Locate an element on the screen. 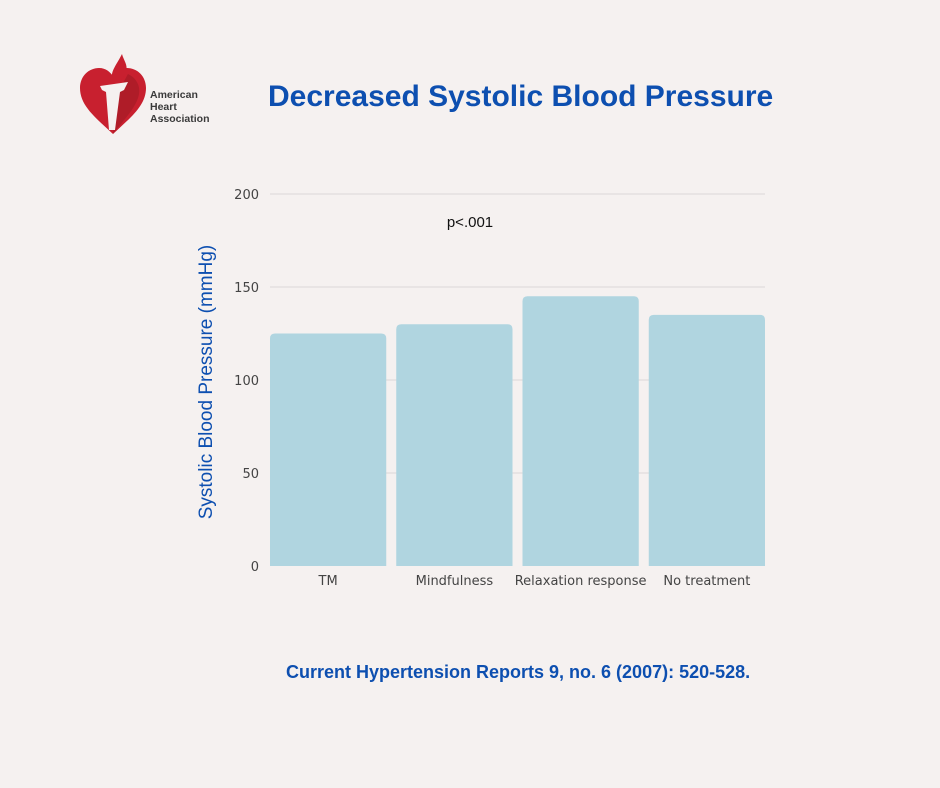 The height and width of the screenshot is (788, 940). x-tick-label: TM is located at coordinates (328, 581).